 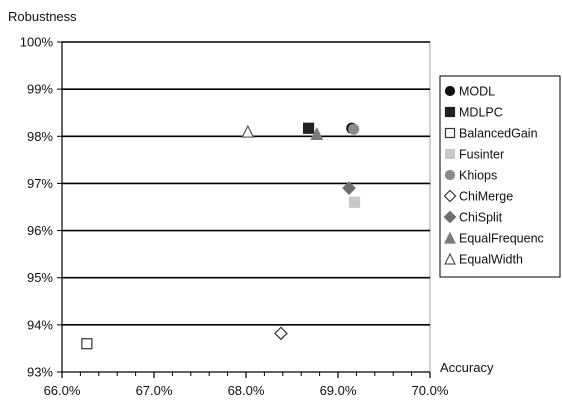 What do you see at coordinates (308, 128) in the screenshot?
I see `point-mdlpc` at bounding box center [308, 128].